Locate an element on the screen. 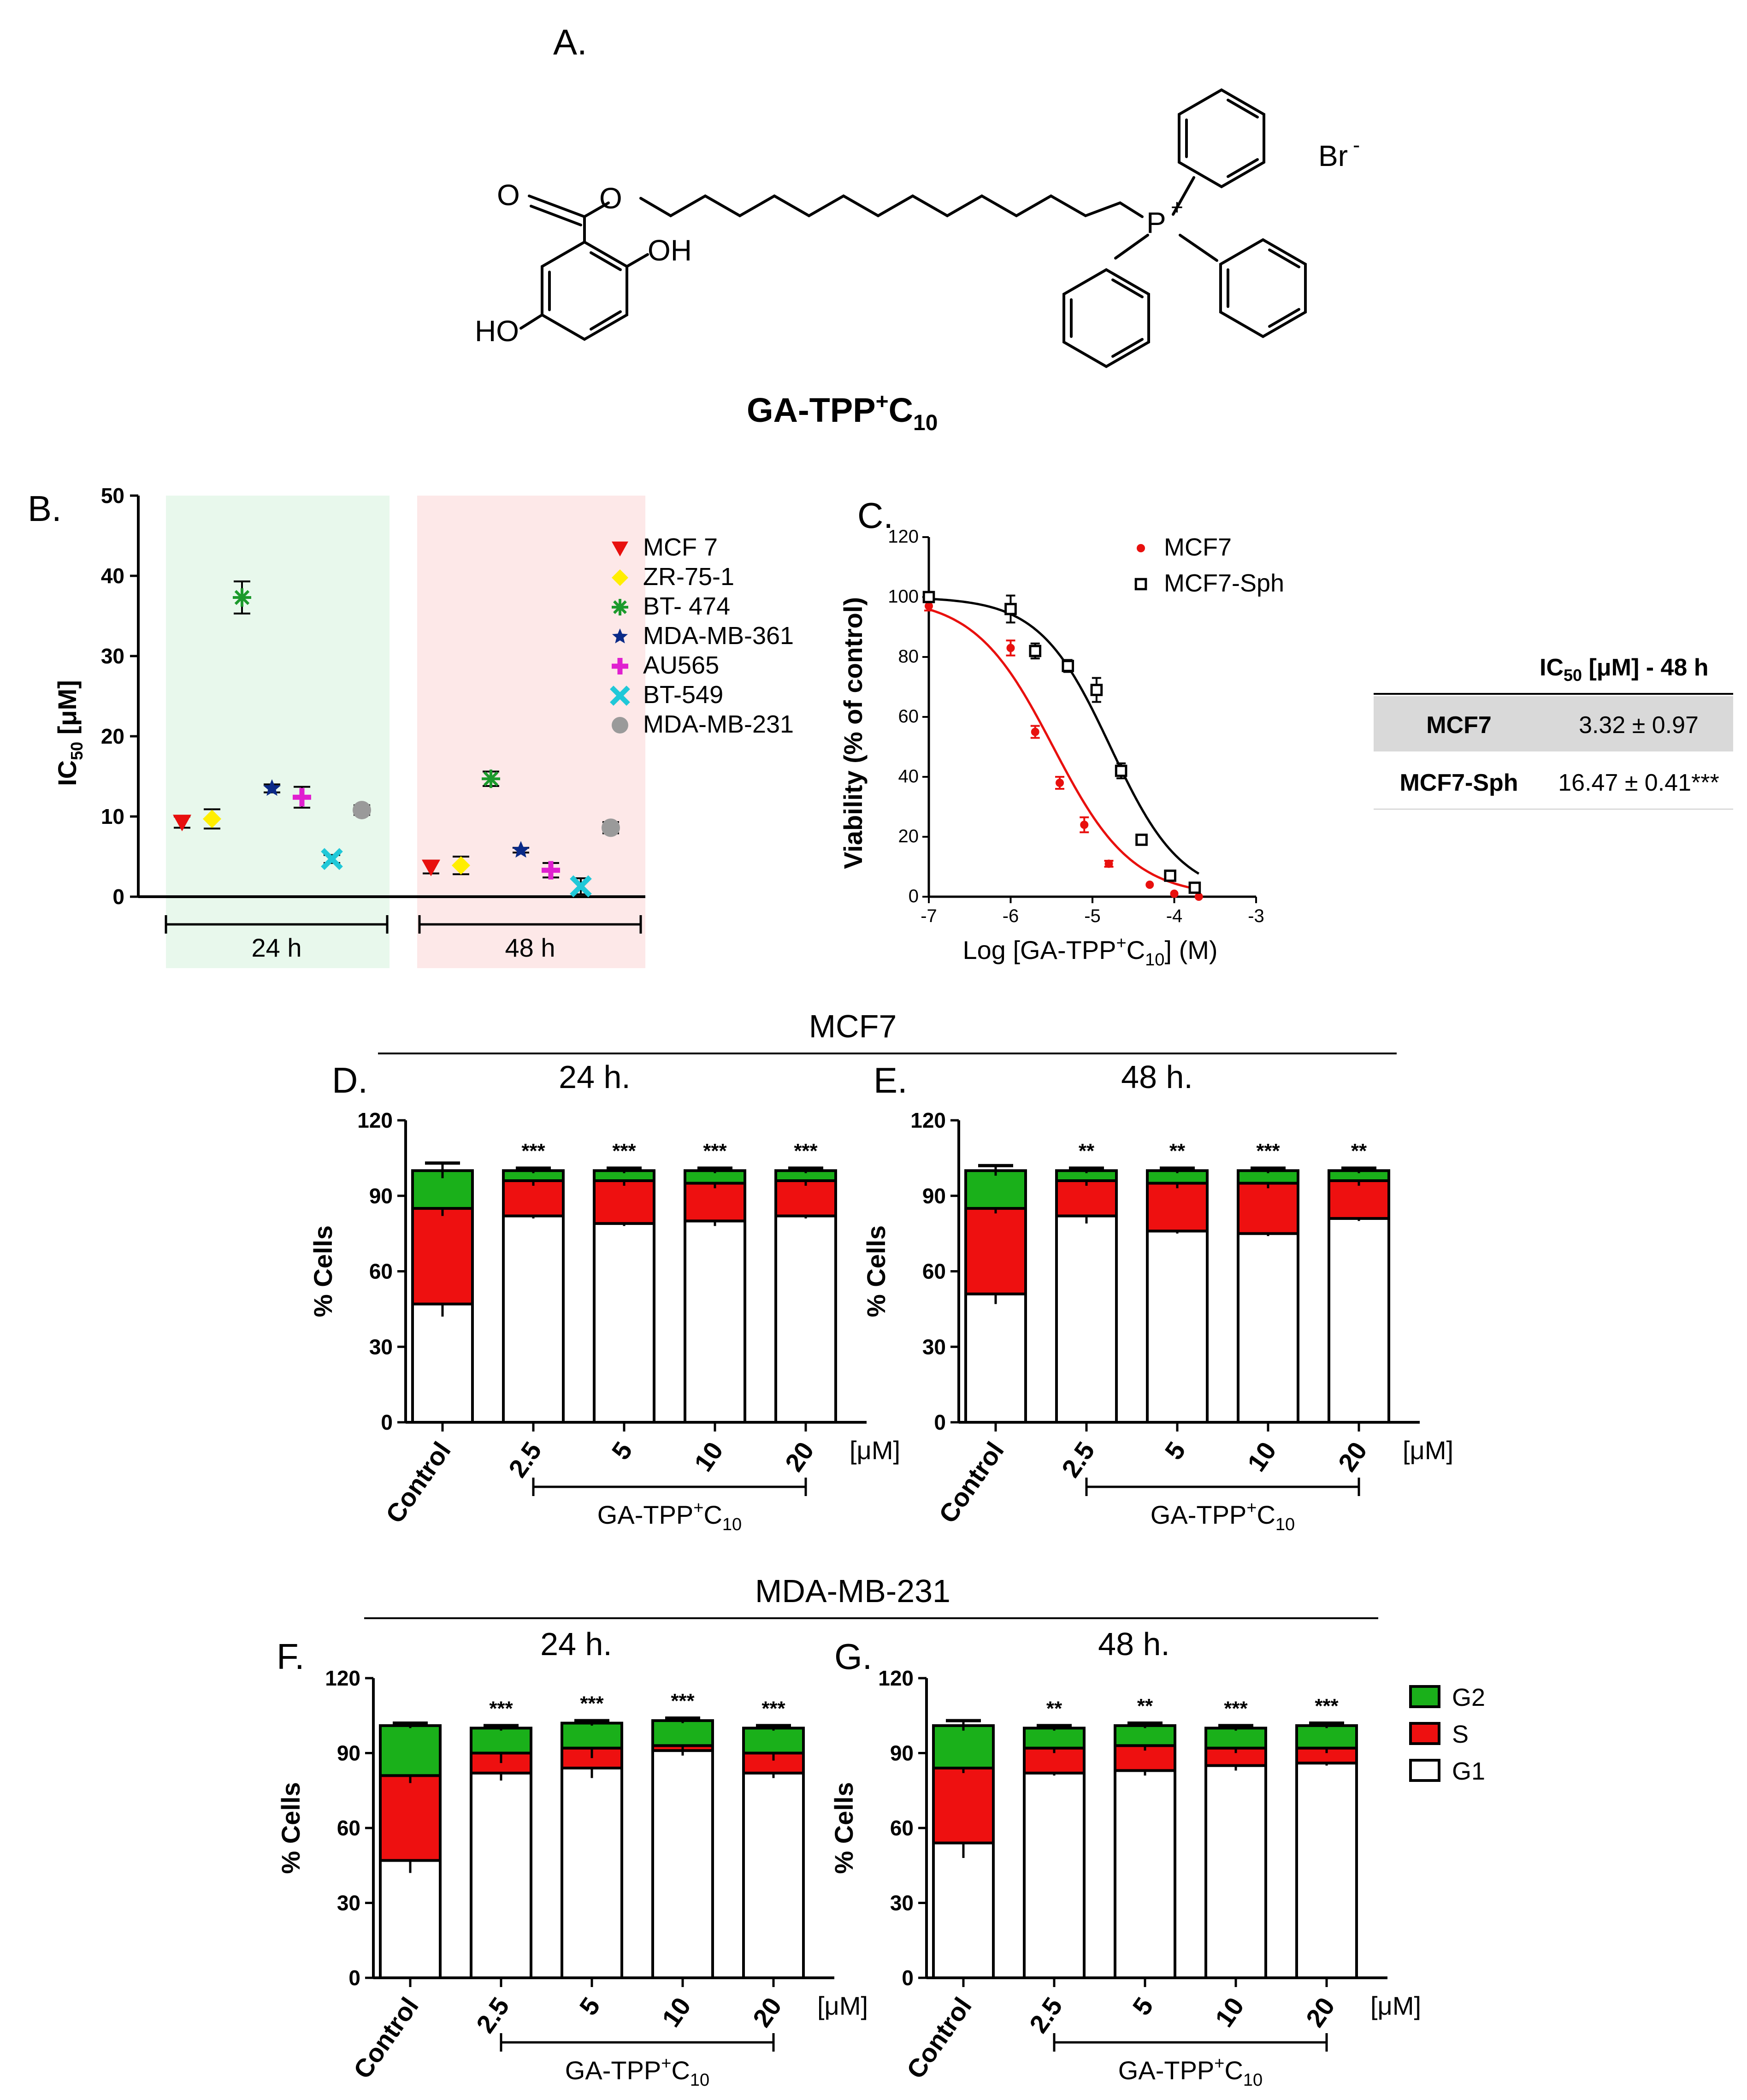 The width and height of the screenshot is (1747, 2100). table-row-label: MCF7-Sph is located at coordinates (1458, 782).